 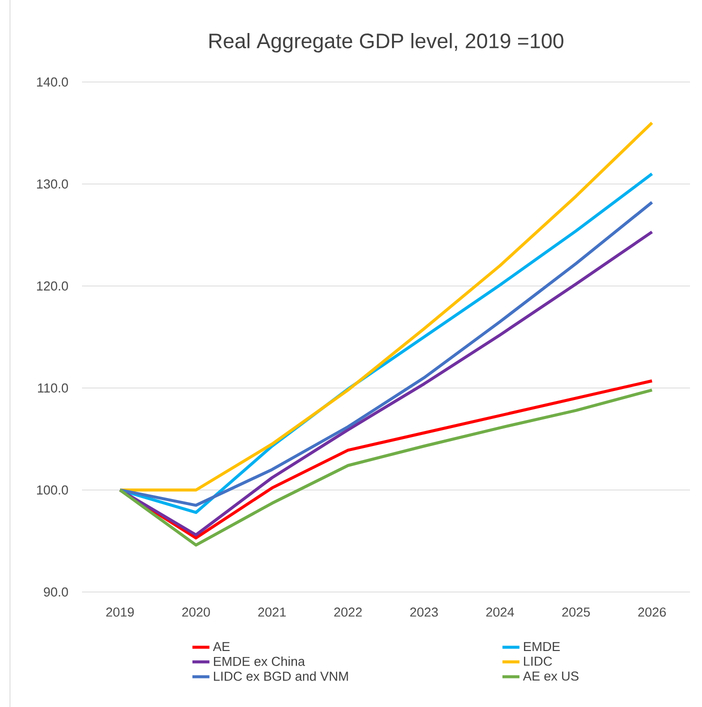 What do you see at coordinates (196, 612) in the screenshot?
I see `x-tick-label: 2020` at bounding box center [196, 612].